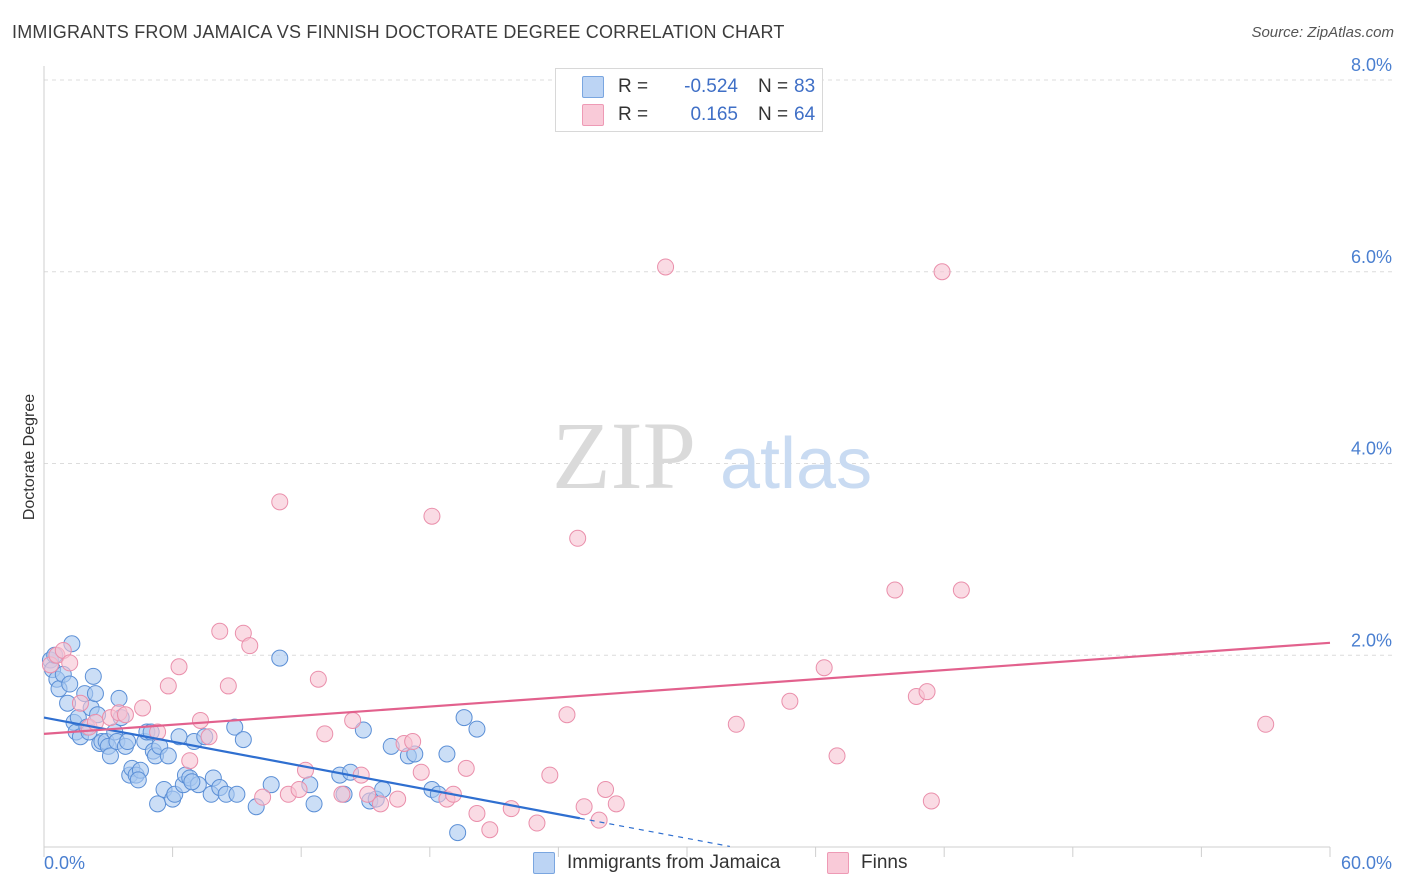 The image size is (1406, 892). Describe the element at coordinates (711, 86) in the screenshot. I see `legend-r-value: -0.524` at that location.